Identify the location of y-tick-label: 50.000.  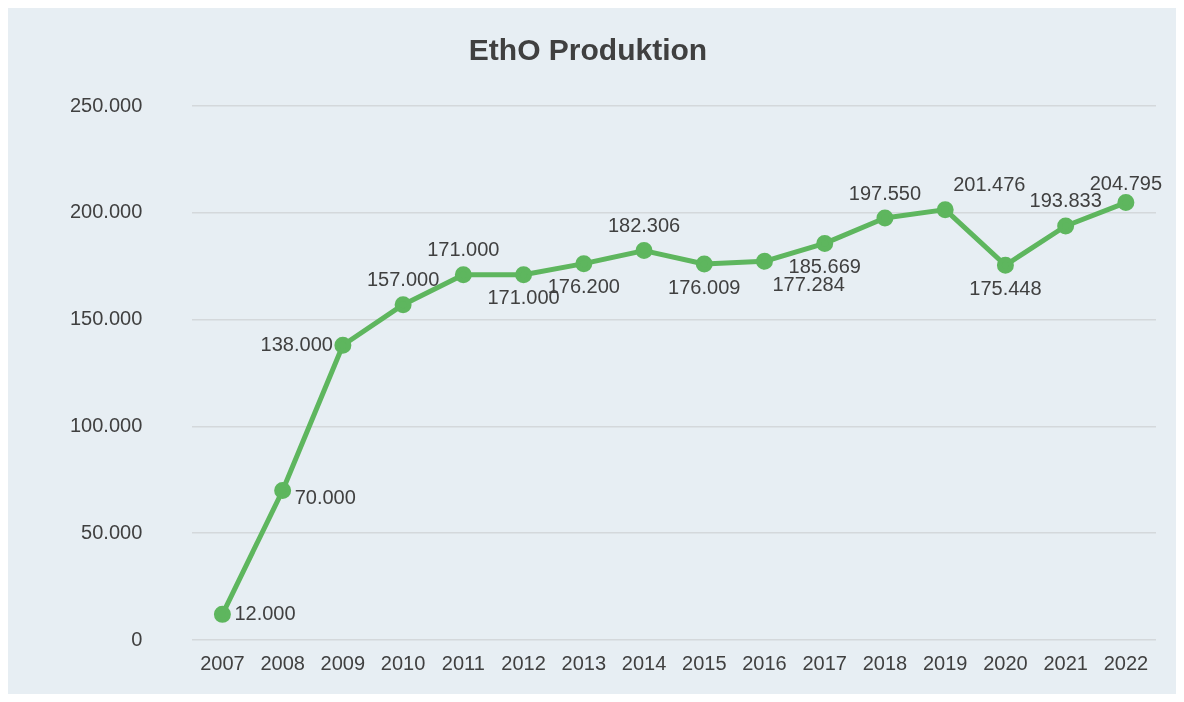
(112, 531).